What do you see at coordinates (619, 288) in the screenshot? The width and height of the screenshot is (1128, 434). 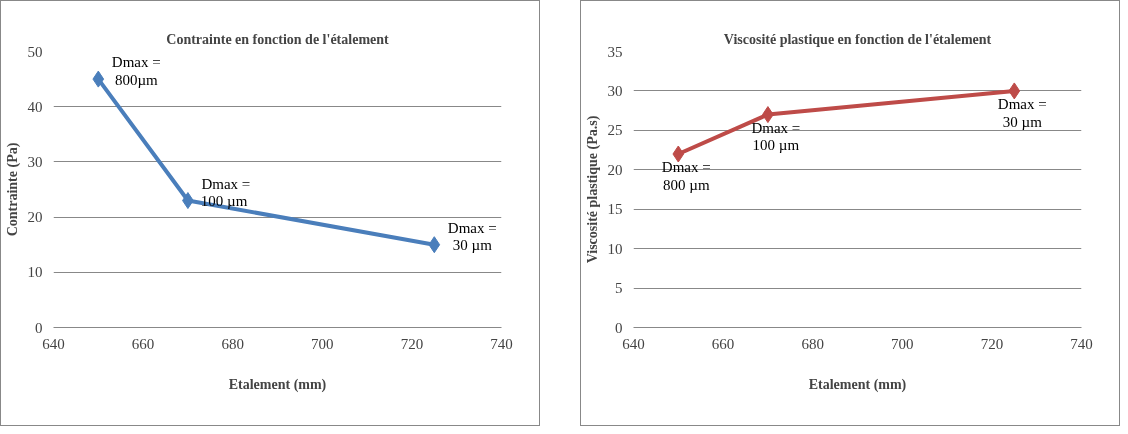 I see `y-tick-label: 5` at bounding box center [619, 288].